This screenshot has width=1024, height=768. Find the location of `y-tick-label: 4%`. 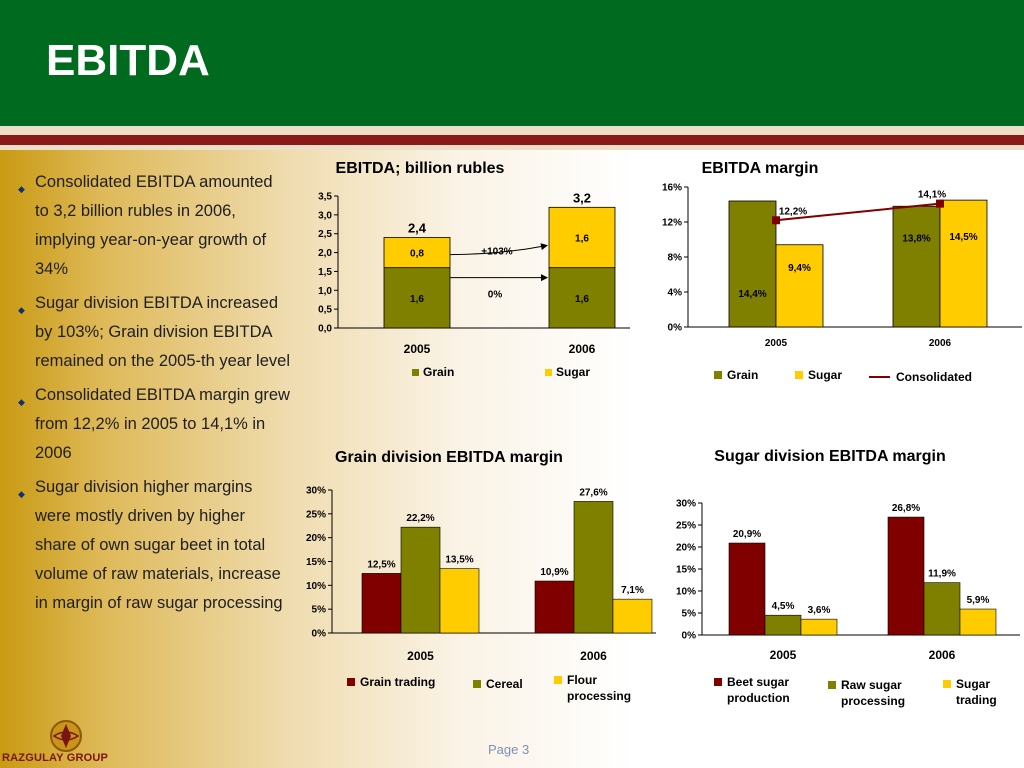

y-tick-label: 4% is located at coordinates (675, 293).